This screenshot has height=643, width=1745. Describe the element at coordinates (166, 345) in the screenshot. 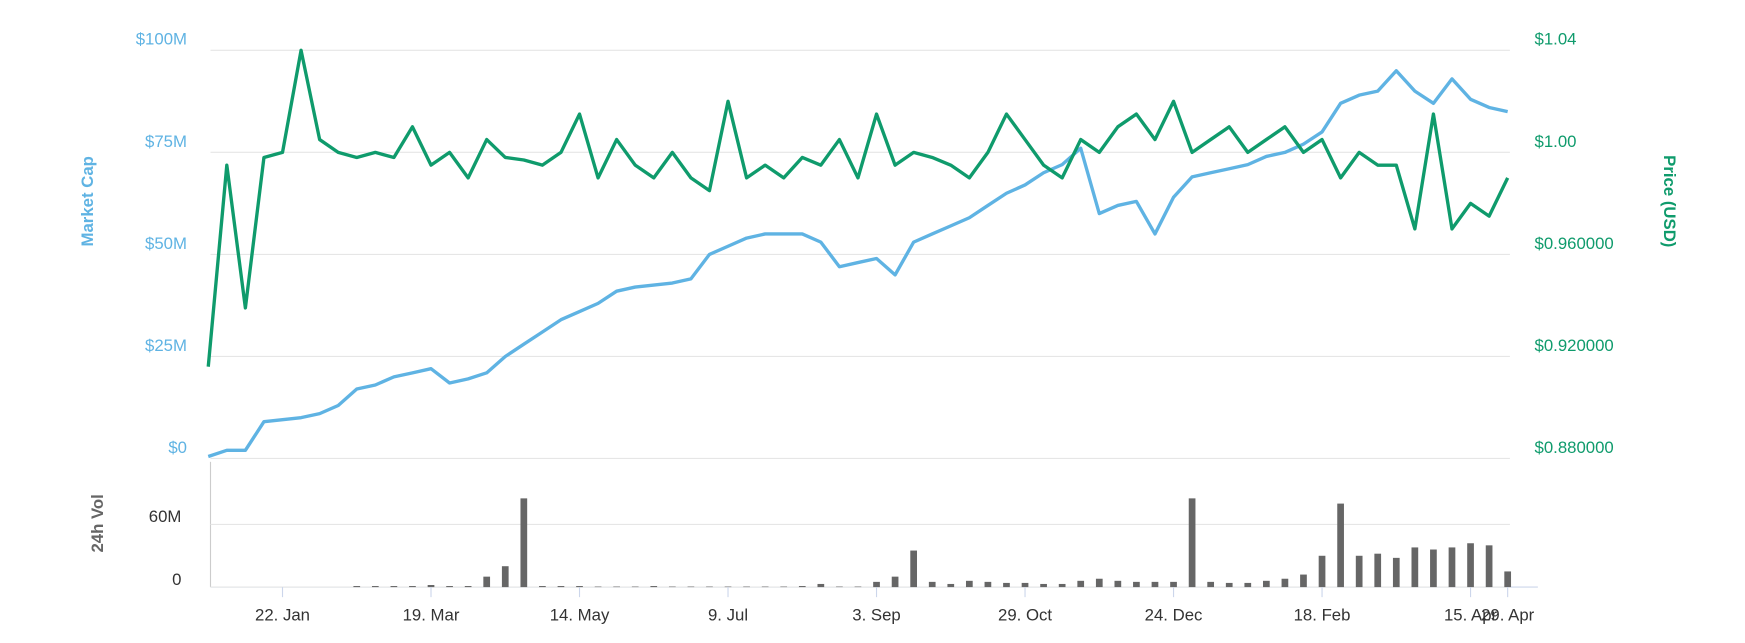

I see `y-tick-label: $25M` at that location.